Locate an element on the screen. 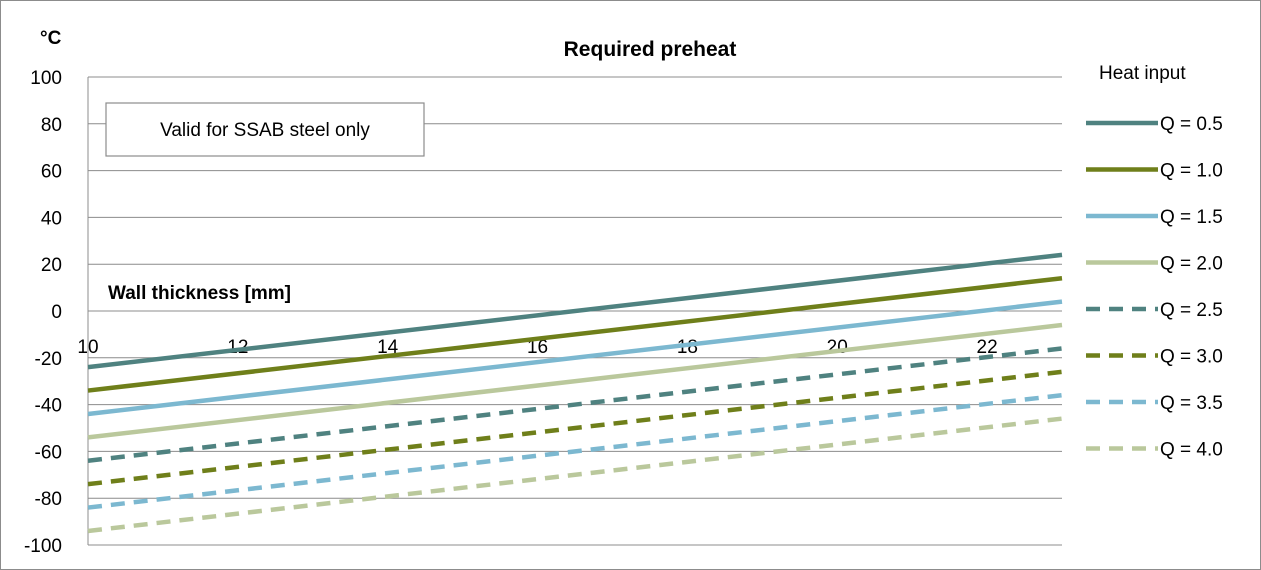 The height and width of the screenshot is (570, 1261). x-tick-label: 20 is located at coordinates (837, 347).